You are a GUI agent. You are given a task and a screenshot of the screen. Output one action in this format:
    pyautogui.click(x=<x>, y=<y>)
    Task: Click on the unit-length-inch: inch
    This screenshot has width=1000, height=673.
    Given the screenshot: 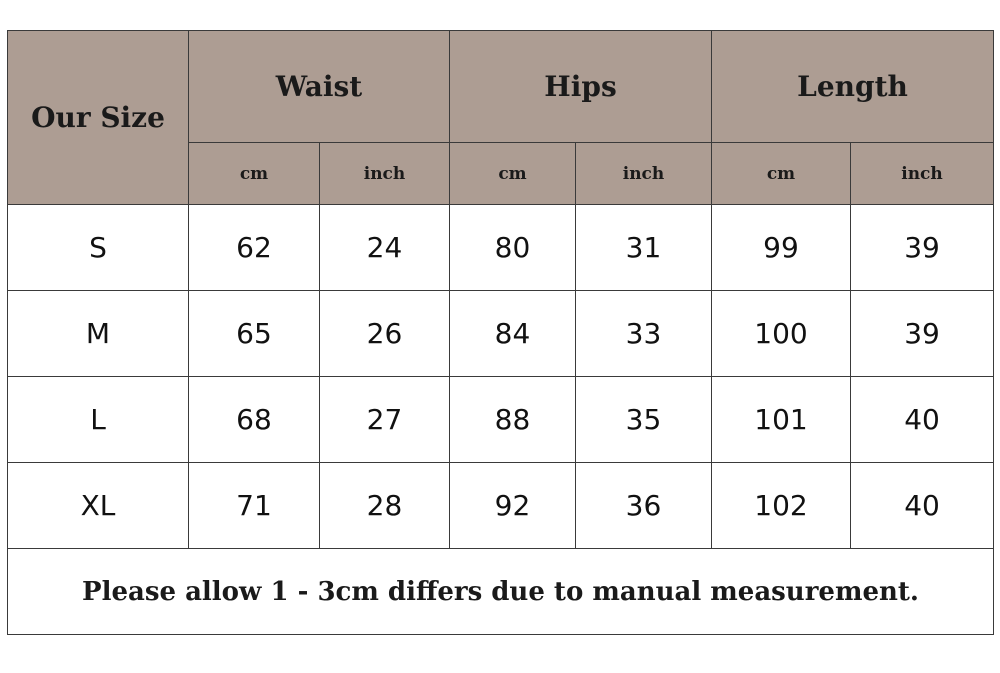 What is the action you would take?
    pyautogui.click(x=922, y=173)
    